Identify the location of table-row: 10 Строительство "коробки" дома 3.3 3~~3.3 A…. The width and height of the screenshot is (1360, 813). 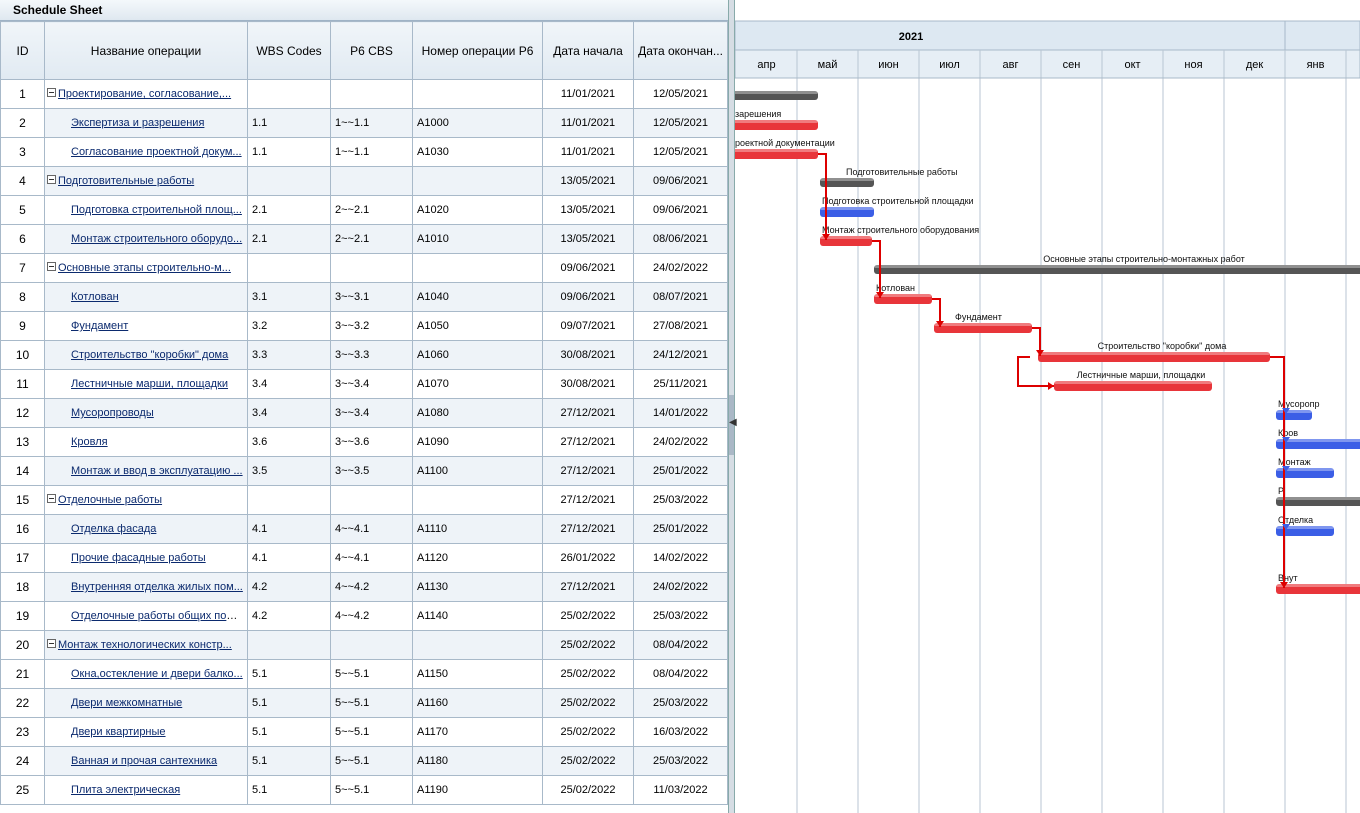
(364, 355).